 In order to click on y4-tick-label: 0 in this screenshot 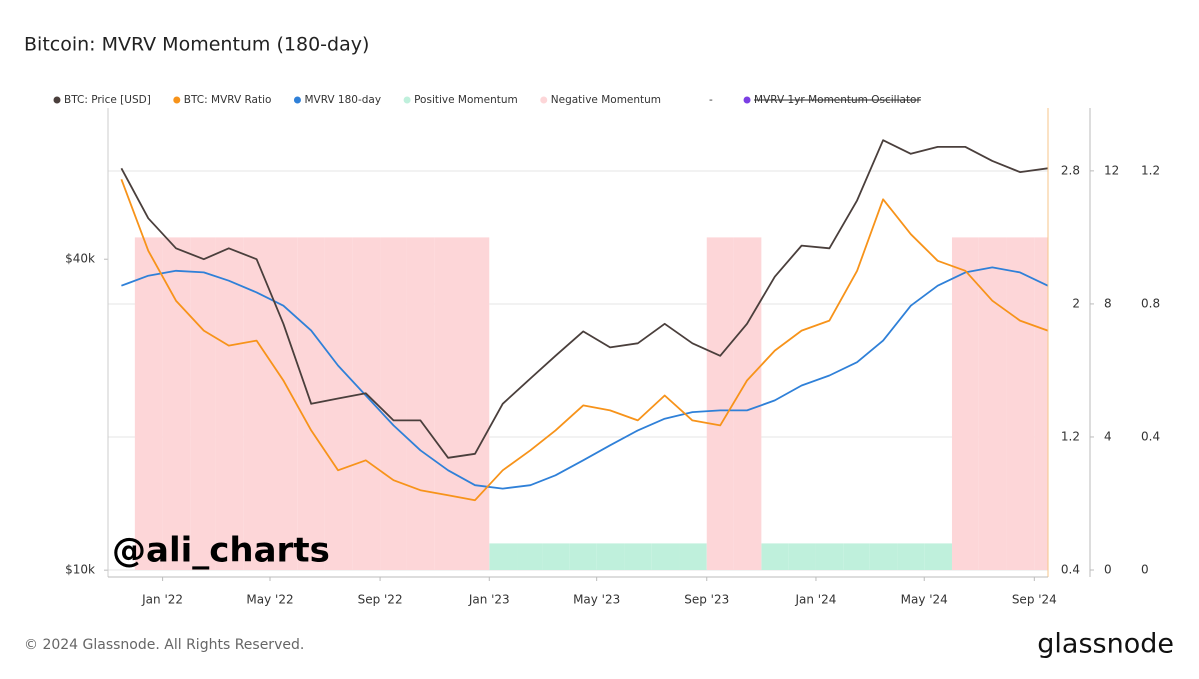, I will do `click(1145, 570)`.